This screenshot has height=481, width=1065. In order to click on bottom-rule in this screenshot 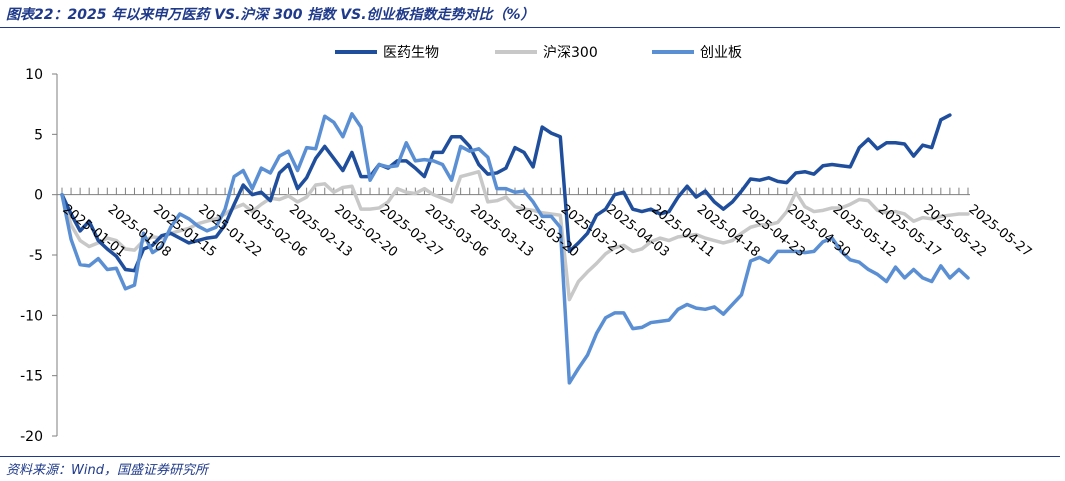, I will do `click(530, 456)`.